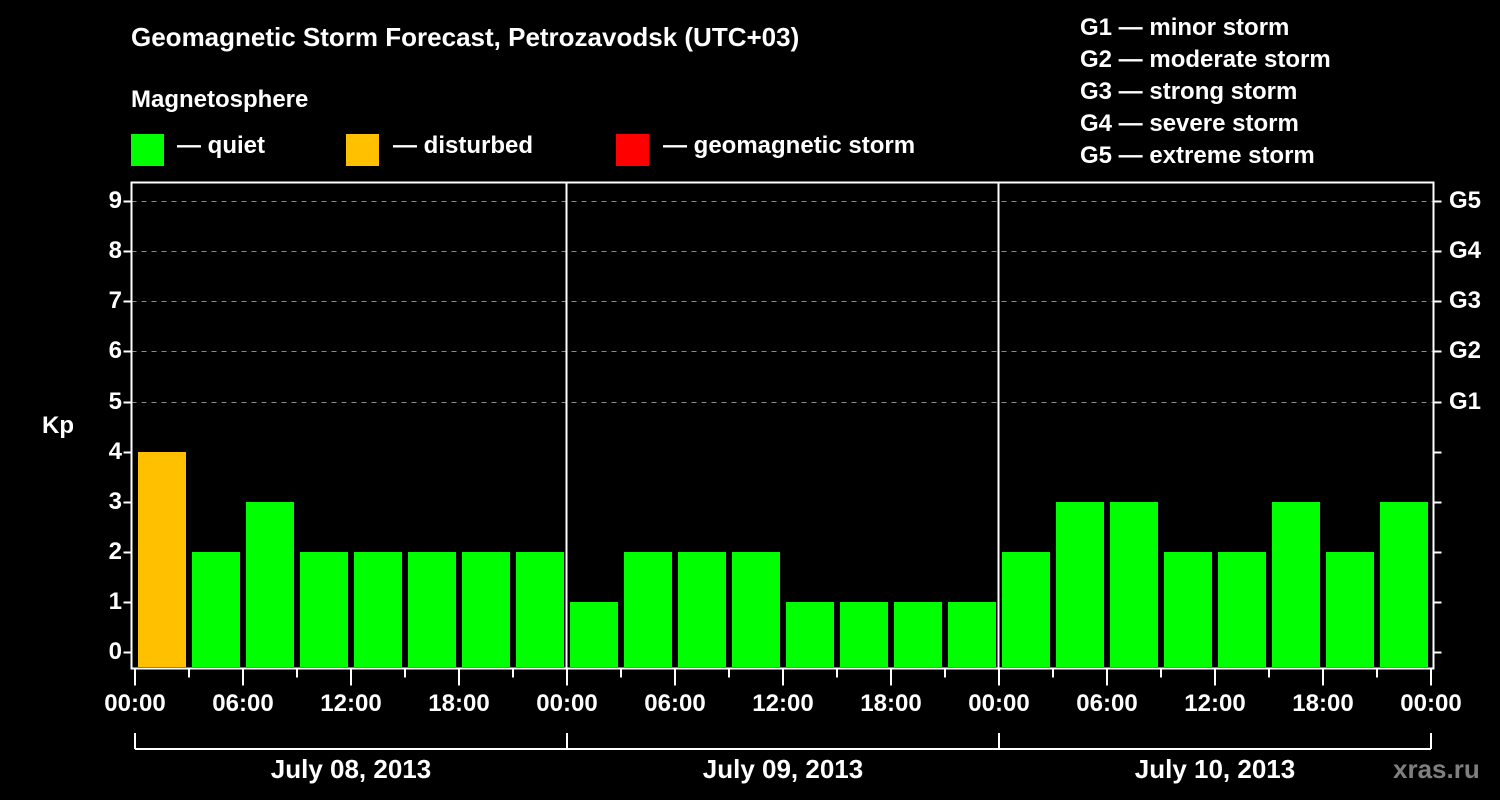 The width and height of the screenshot is (1500, 800). What do you see at coordinates (789, 145) in the screenshot?
I see `legend-label-storm: — geomagnetic storm` at bounding box center [789, 145].